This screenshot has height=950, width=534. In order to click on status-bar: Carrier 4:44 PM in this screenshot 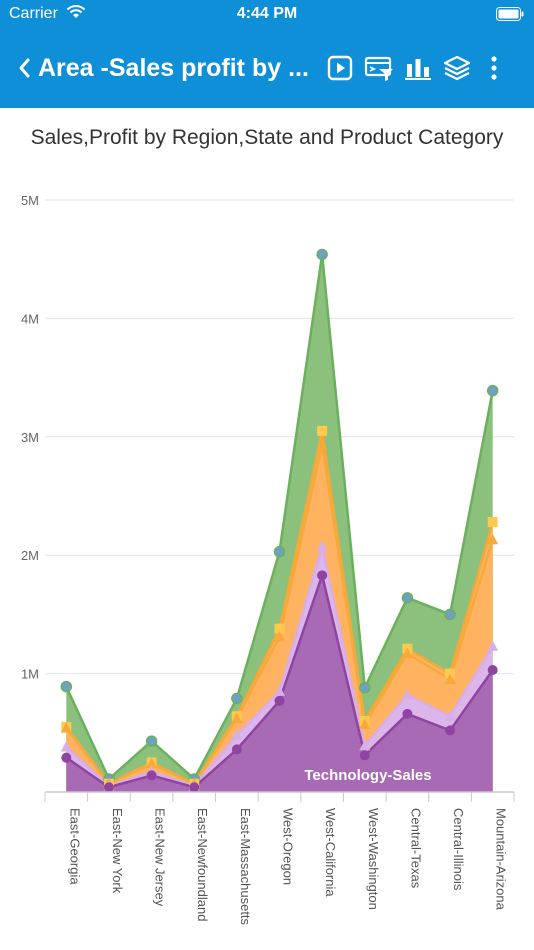, I will do `click(267, 15)`.